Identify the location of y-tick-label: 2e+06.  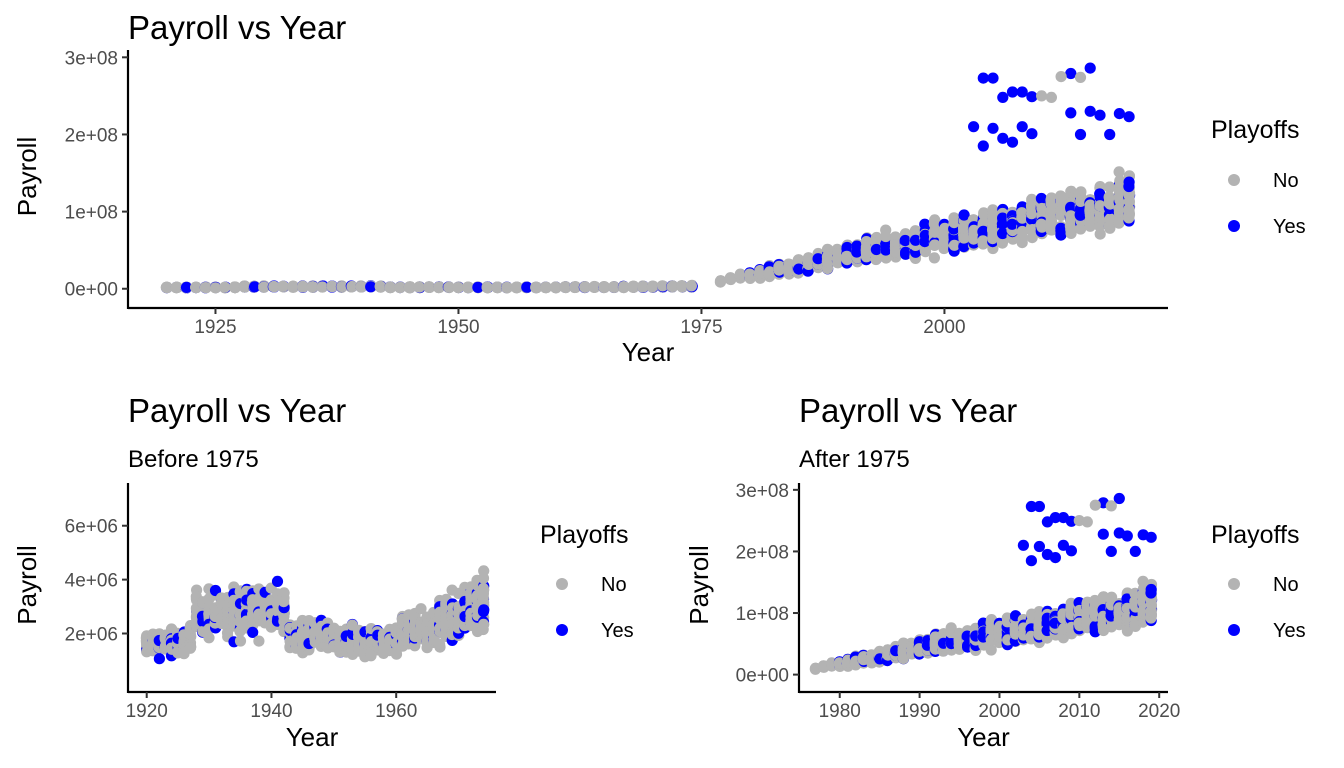
(91, 635).